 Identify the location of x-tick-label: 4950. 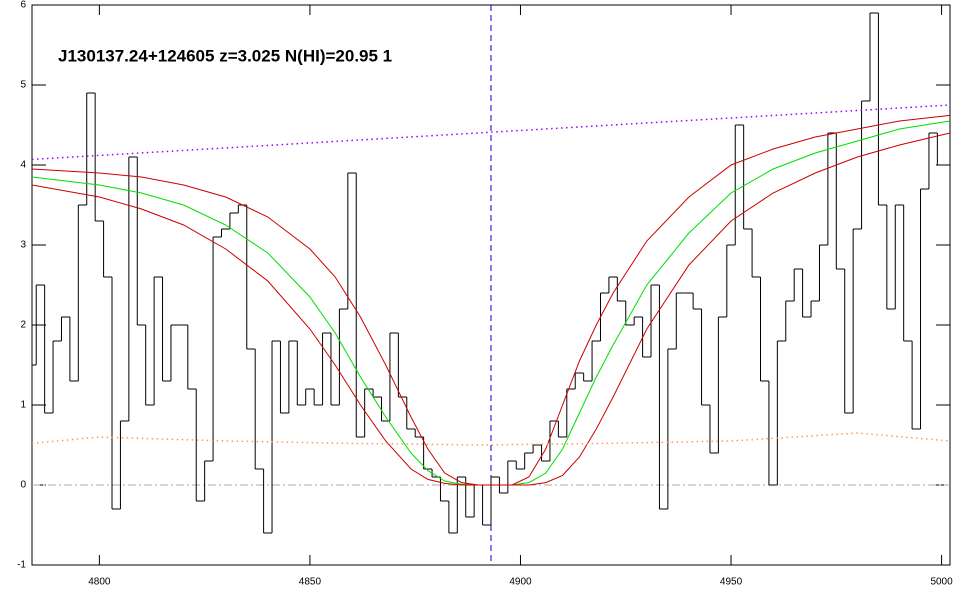
(731, 582).